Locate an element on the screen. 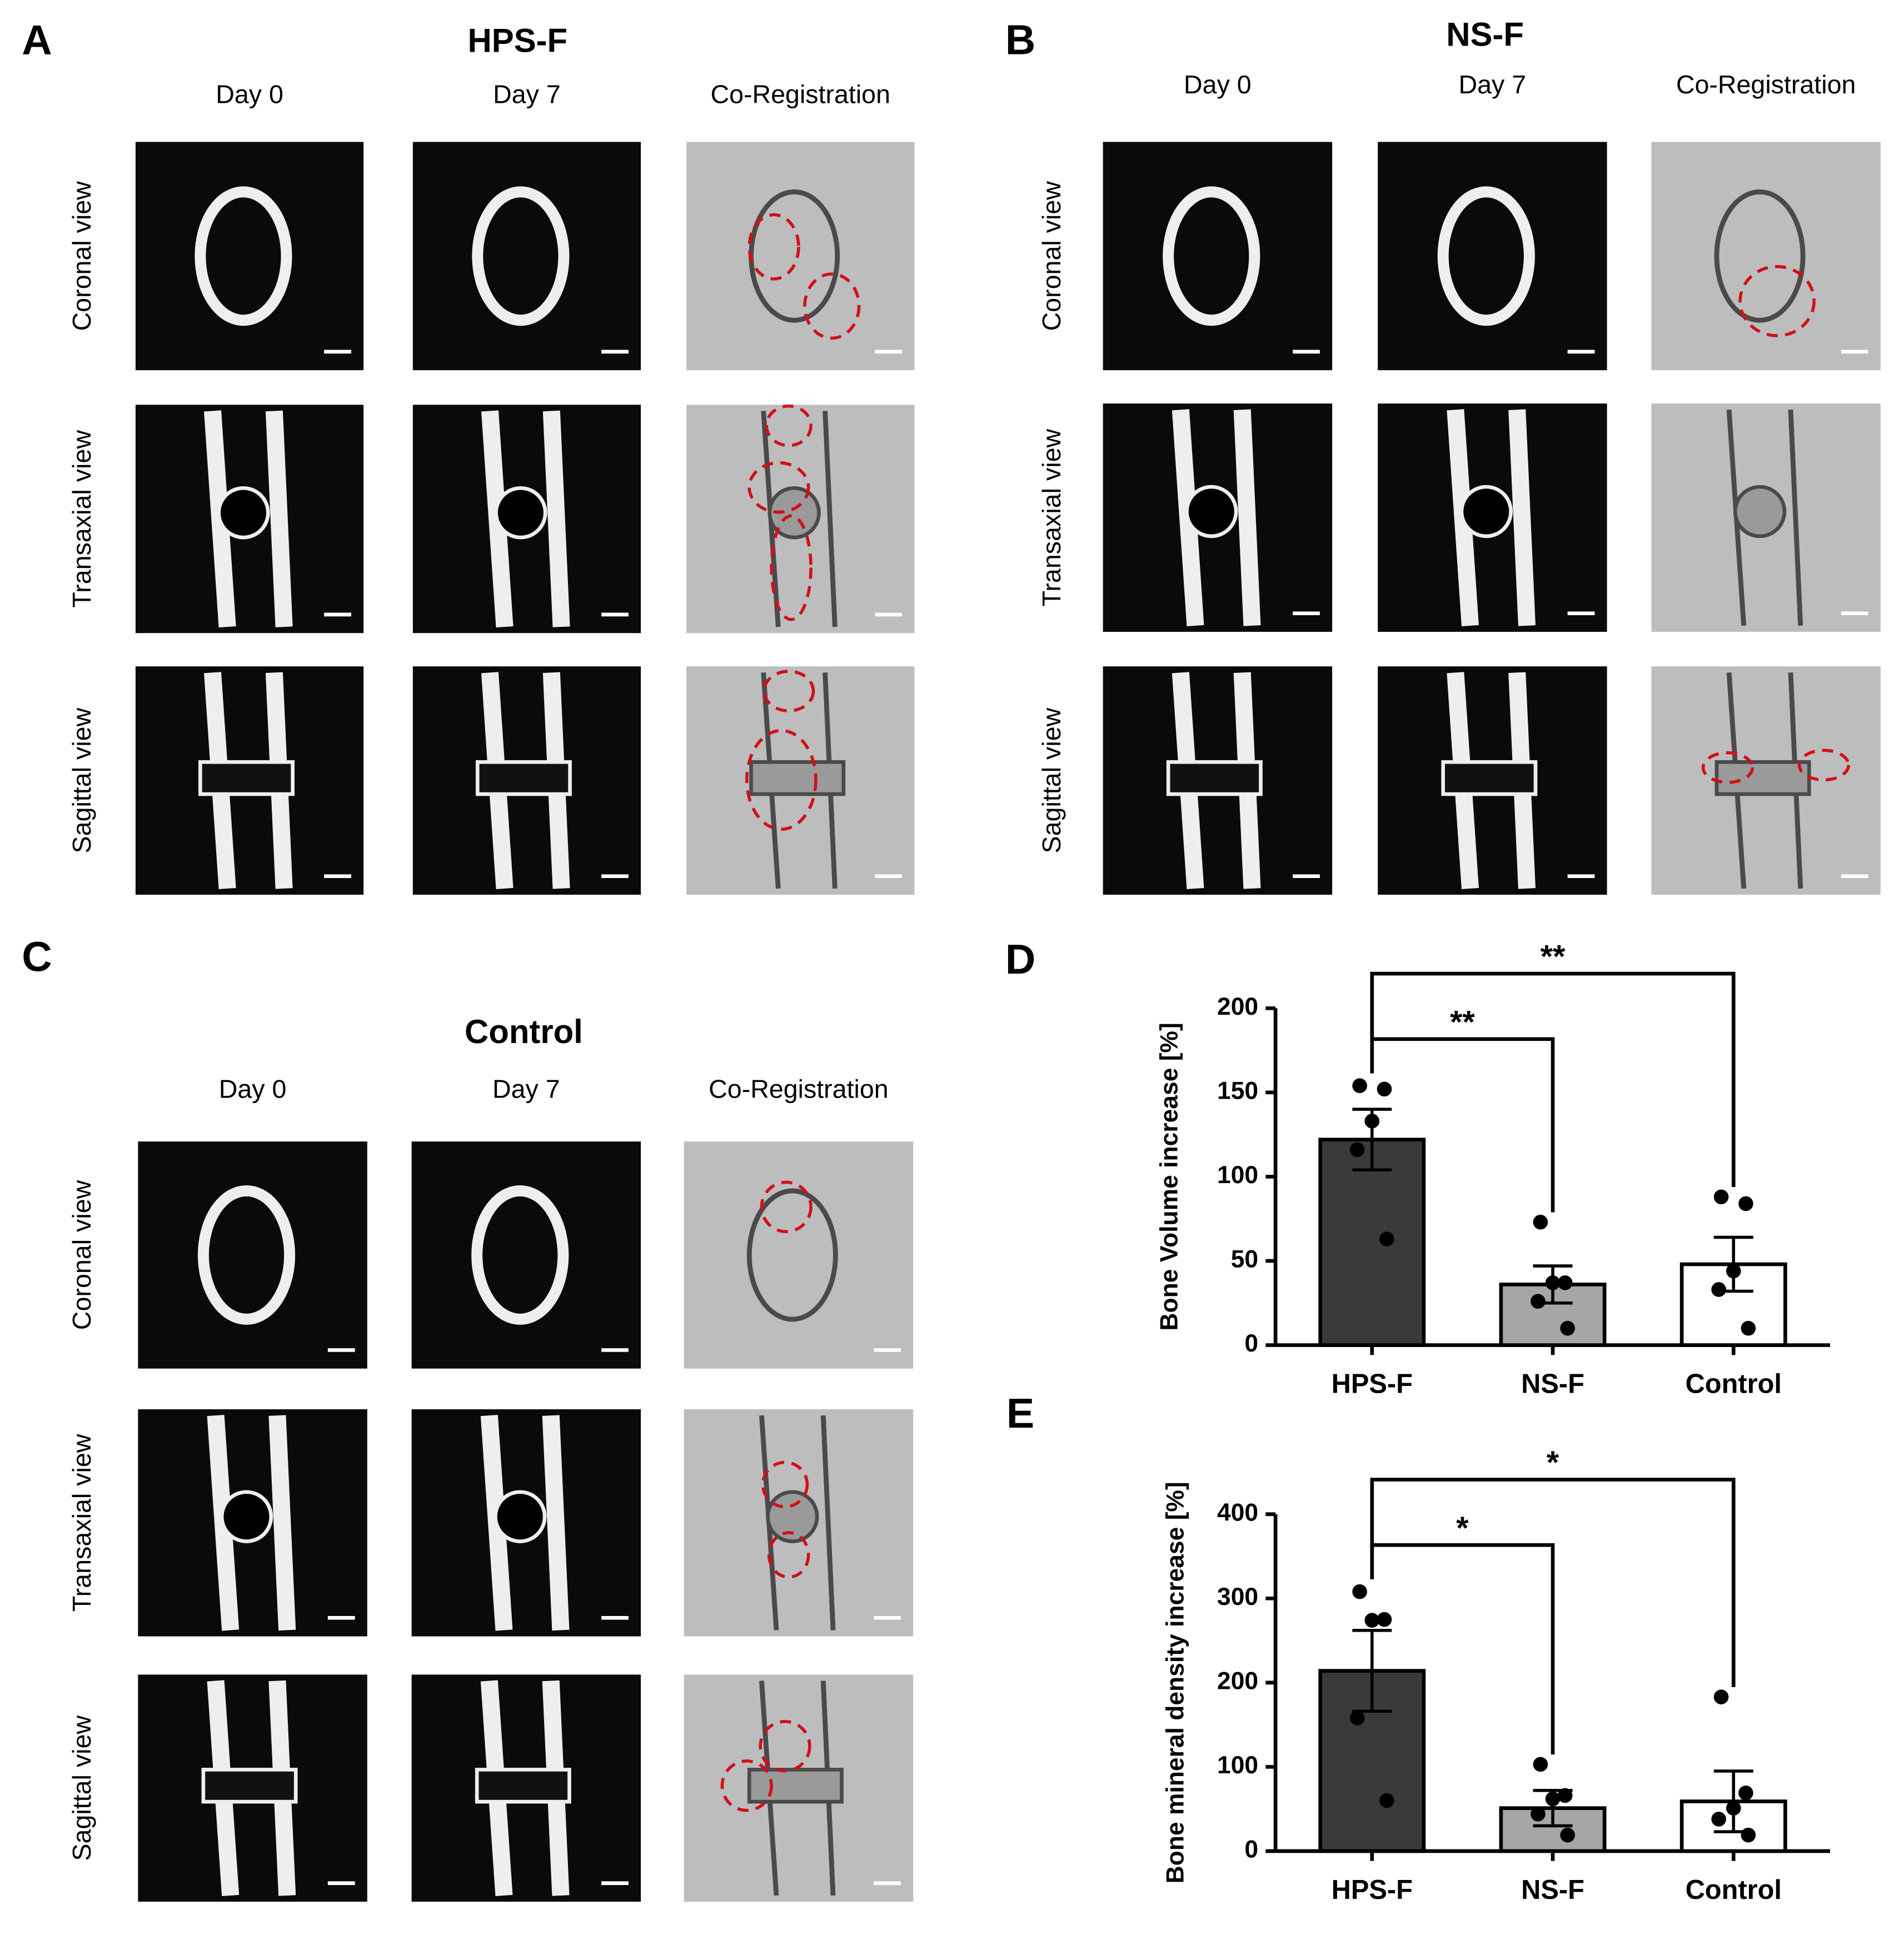 Image resolution: width=1904 pixels, height=1935 pixels. x-tick-label: NS-F is located at coordinates (1552, 1384).